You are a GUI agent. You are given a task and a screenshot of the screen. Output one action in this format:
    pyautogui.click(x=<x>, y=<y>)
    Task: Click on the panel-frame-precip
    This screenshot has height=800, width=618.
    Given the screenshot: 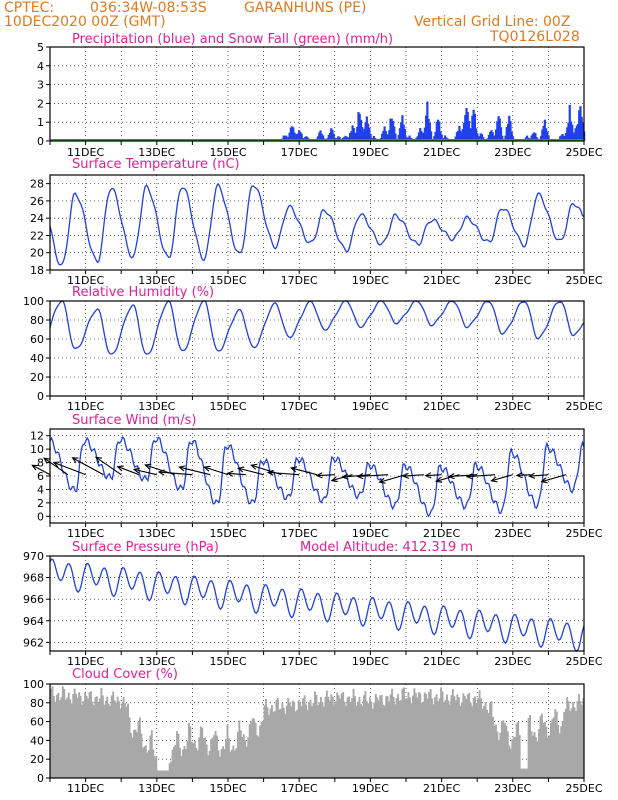 What is the action you would take?
    pyautogui.click(x=317, y=94)
    